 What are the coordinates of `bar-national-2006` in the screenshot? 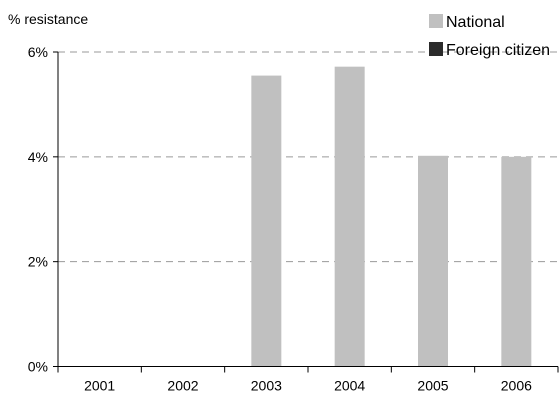 It's located at (516, 261).